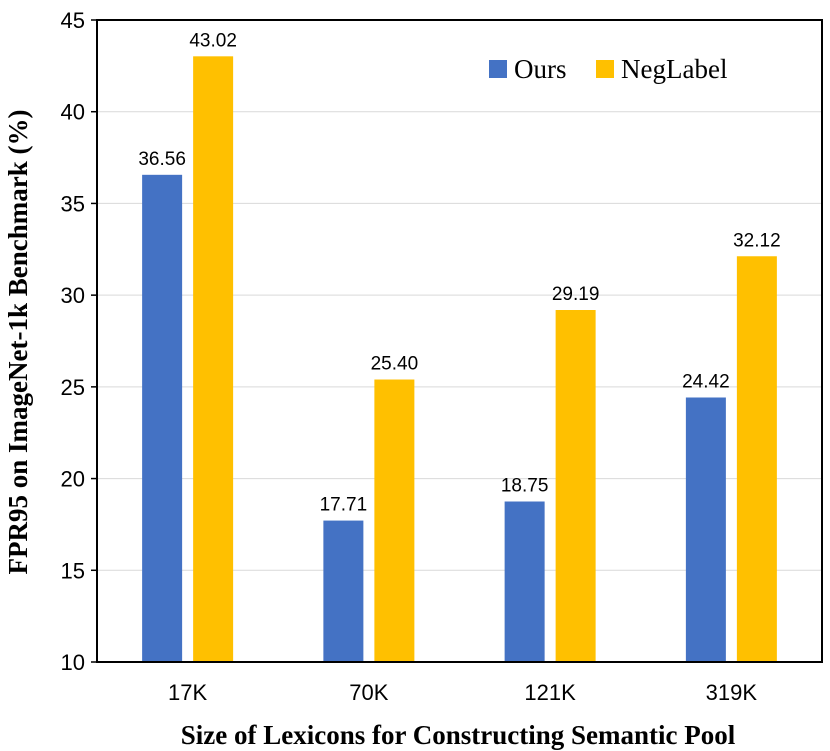 Image resolution: width=830 pixels, height=751 pixels. I want to click on data-label: 36.56, so click(162, 159).